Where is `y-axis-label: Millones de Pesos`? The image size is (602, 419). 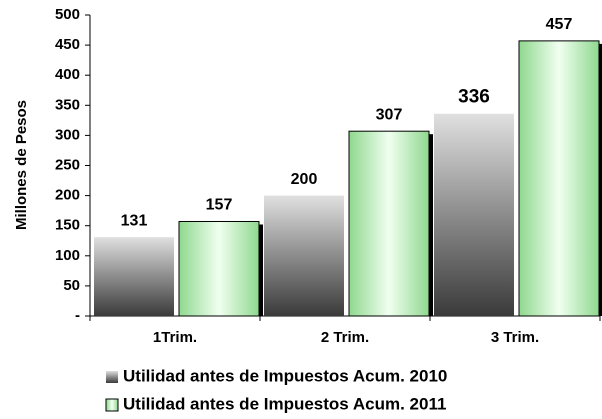 y-axis-label: Millones de Pesos is located at coordinates (21, 165).